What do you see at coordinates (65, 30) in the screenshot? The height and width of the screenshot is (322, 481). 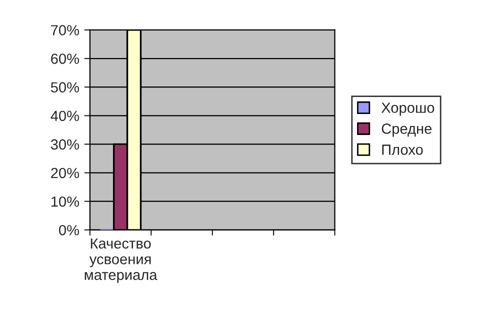 I see `y-tick-label: 70%` at bounding box center [65, 30].